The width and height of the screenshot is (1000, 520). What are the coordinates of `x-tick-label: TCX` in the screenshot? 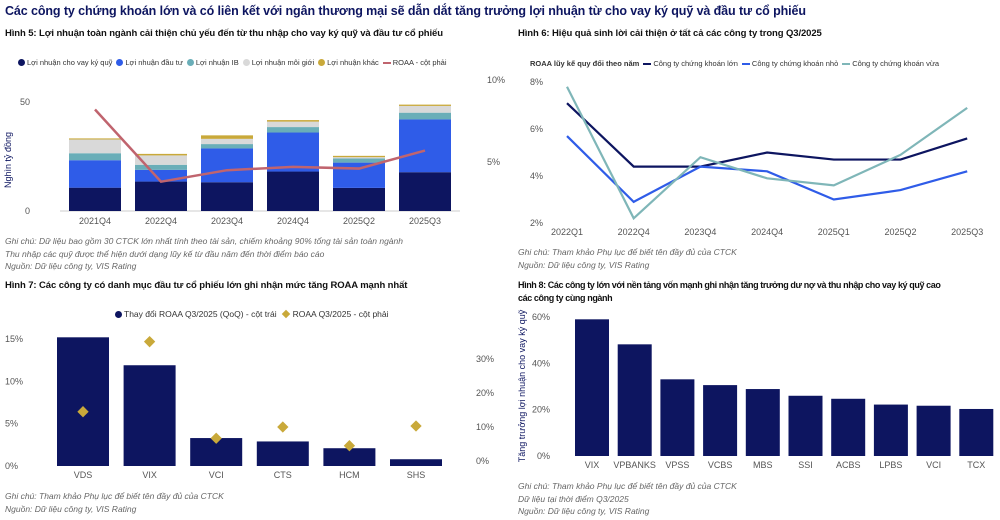 It's located at (976, 465).